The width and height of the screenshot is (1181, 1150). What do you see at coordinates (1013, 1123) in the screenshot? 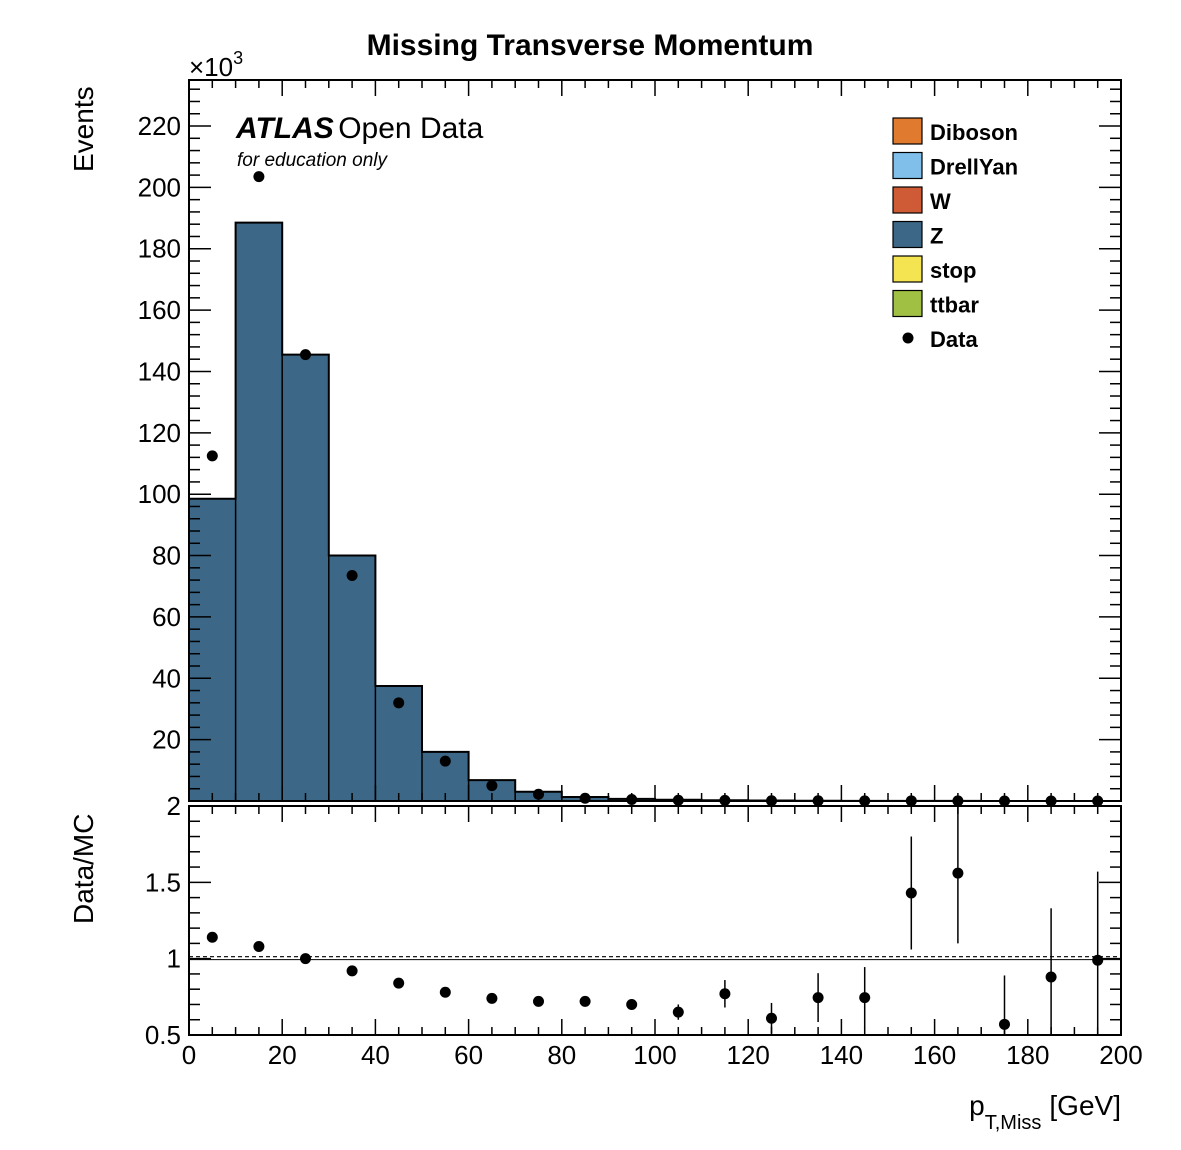
I see `x-axis-label-subscript: T,Miss` at bounding box center [1013, 1123].